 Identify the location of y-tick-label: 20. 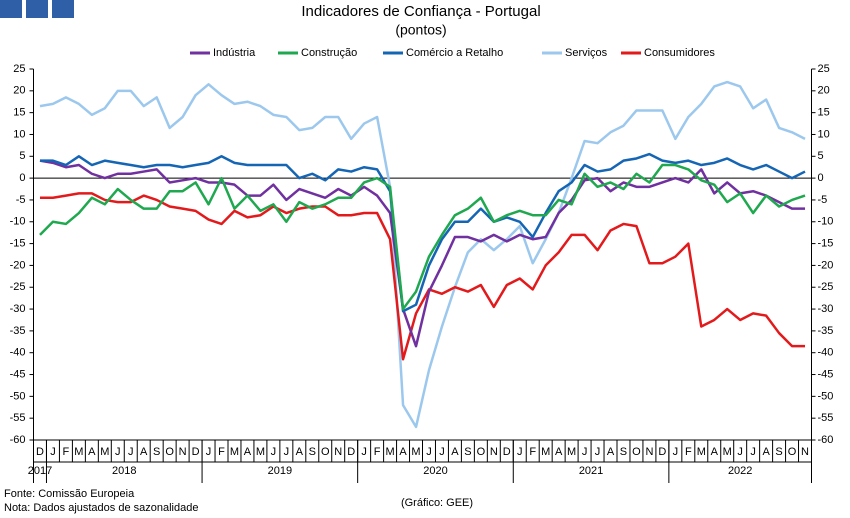
(19, 91).